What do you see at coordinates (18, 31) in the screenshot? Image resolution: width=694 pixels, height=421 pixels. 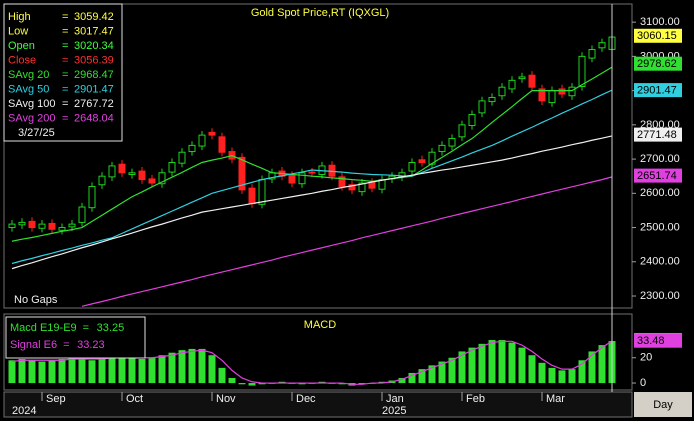 I see `legend-label: Low` at bounding box center [18, 31].